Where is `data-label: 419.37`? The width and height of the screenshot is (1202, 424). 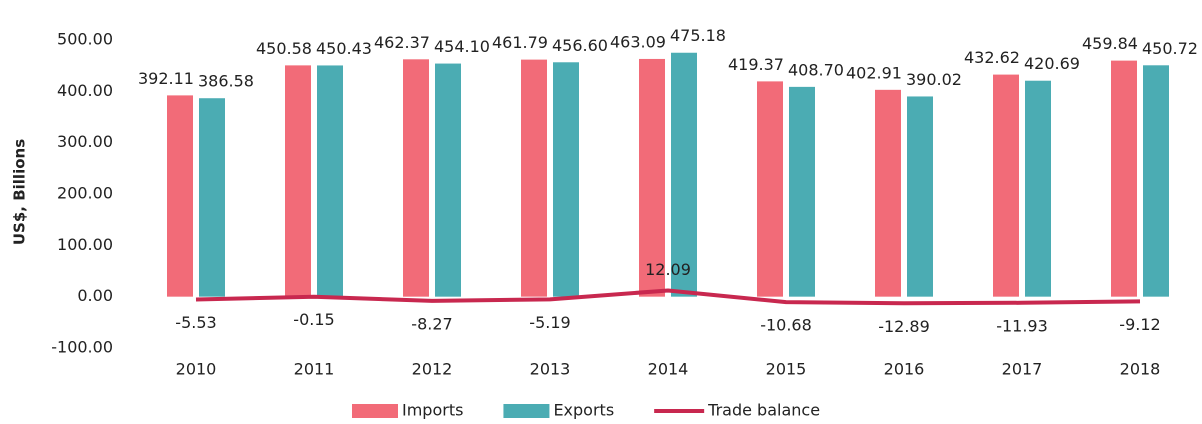 data-label: 419.37 is located at coordinates (756, 64).